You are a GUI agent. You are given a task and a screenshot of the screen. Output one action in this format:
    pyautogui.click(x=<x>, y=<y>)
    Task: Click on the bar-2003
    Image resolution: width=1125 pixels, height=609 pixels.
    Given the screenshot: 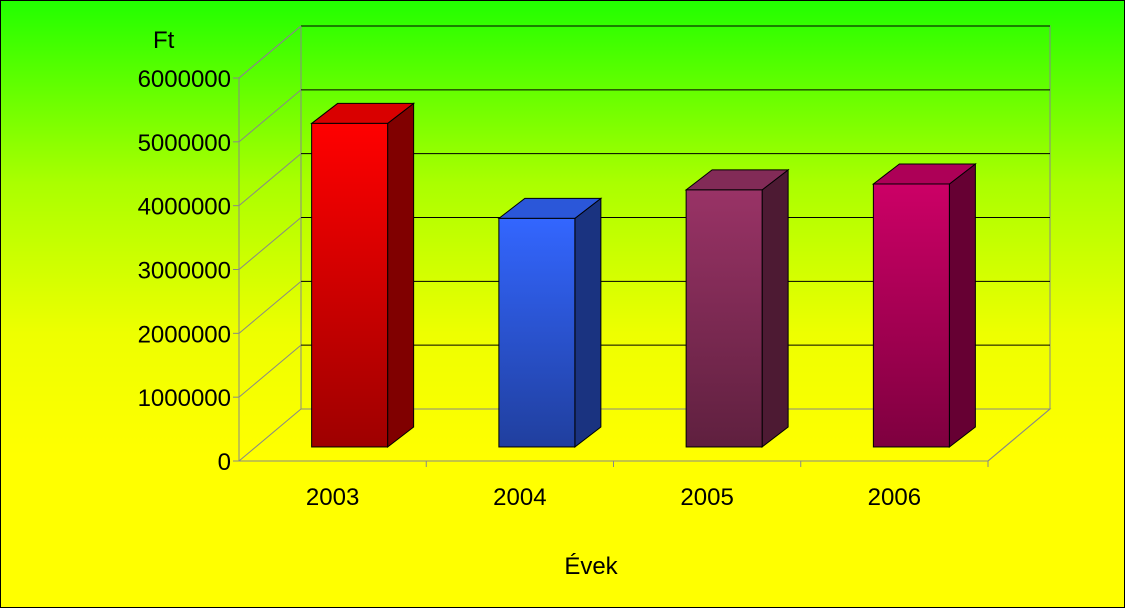 What is the action you would take?
    pyautogui.click(x=363, y=275)
    